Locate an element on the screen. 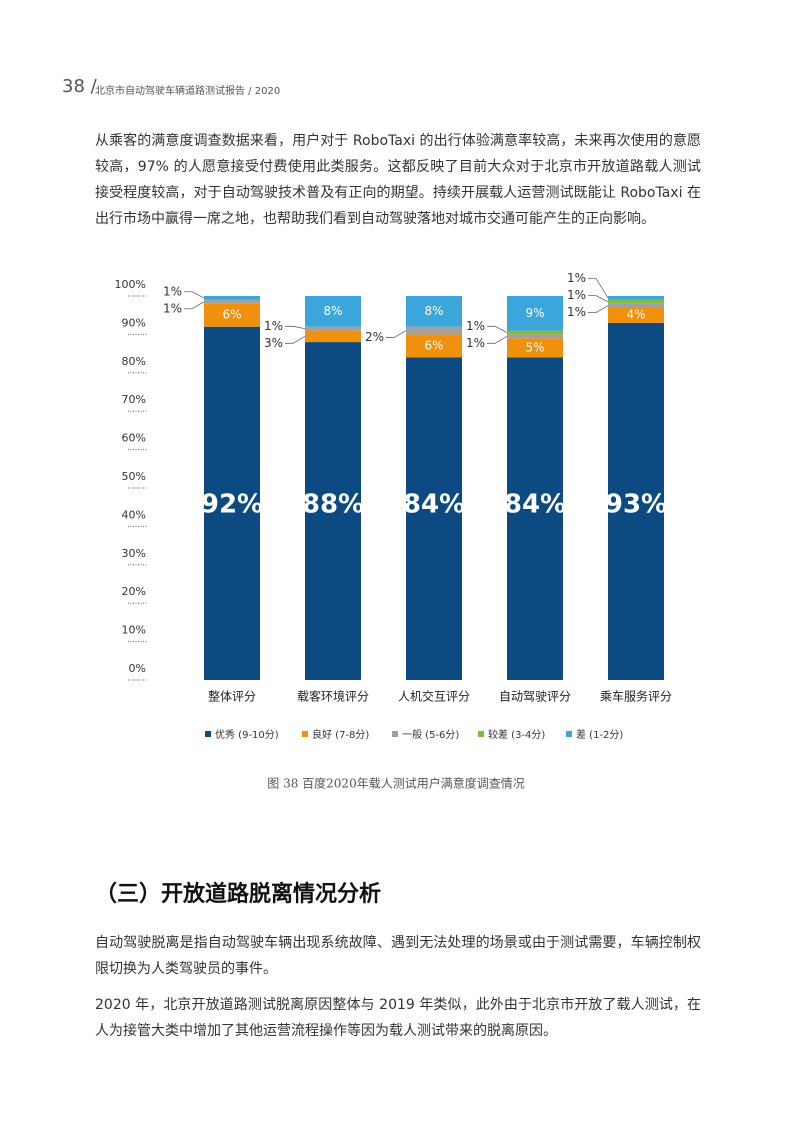 The width and height of the screenshot is (793, 1122). y-tick-label: 10% is located at coordinates (134, 630).